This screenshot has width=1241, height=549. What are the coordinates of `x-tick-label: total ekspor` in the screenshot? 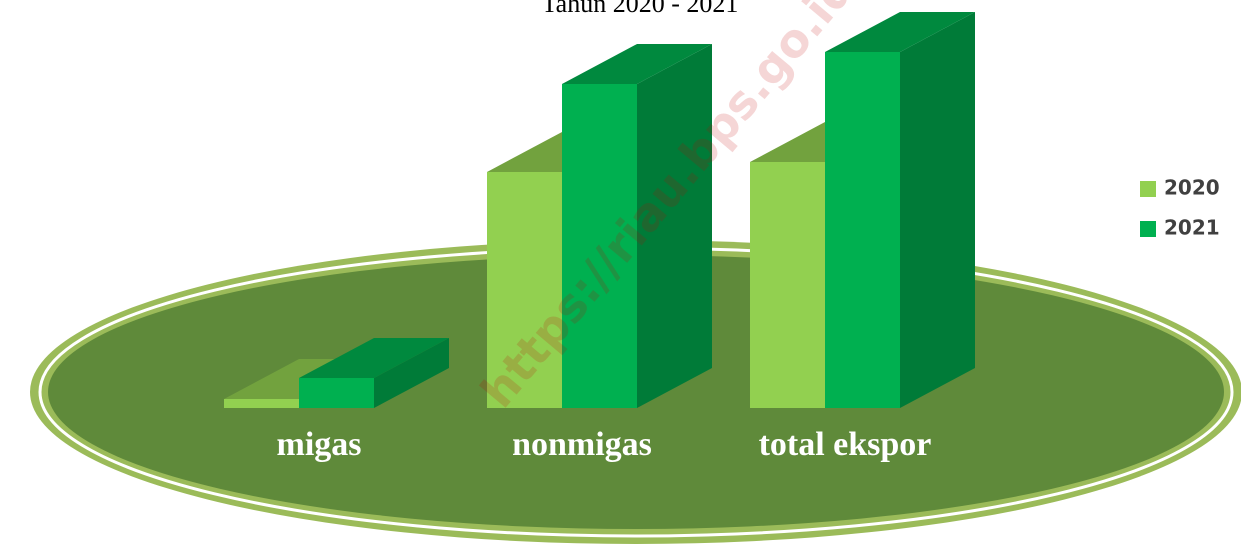 It's located at (845, 444).